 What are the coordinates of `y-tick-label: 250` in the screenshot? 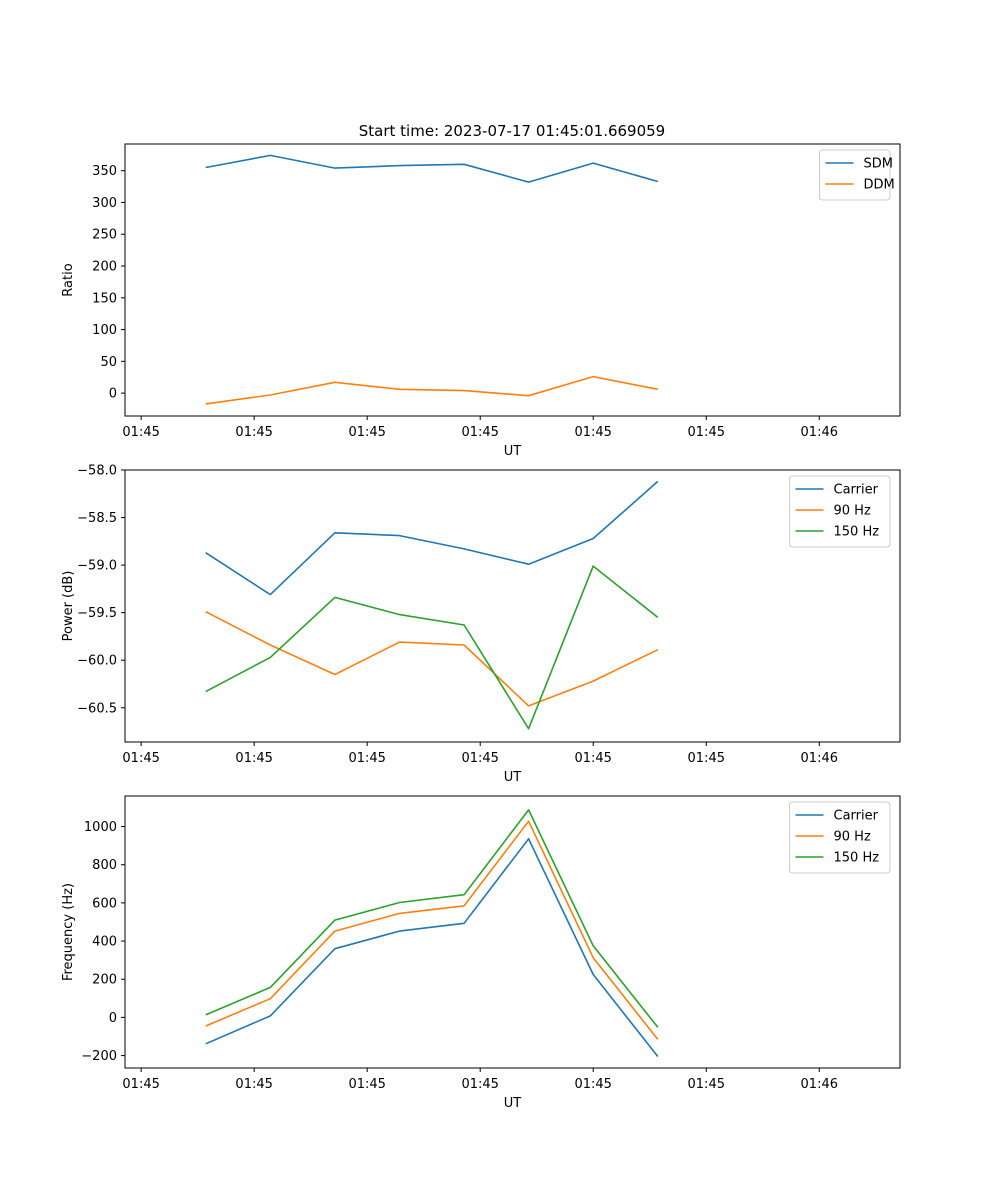 It's located at (104, 235).